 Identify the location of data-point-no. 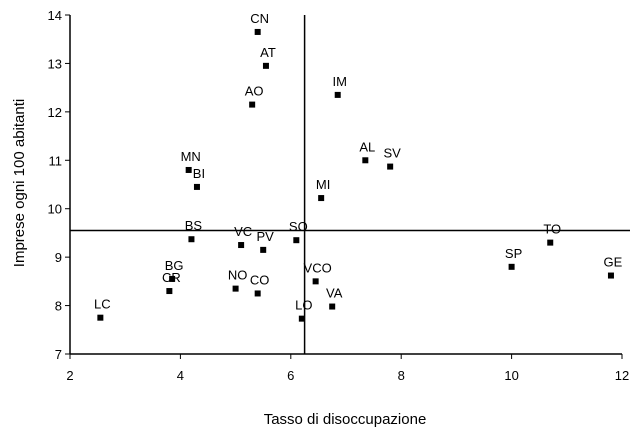
(235, 288).